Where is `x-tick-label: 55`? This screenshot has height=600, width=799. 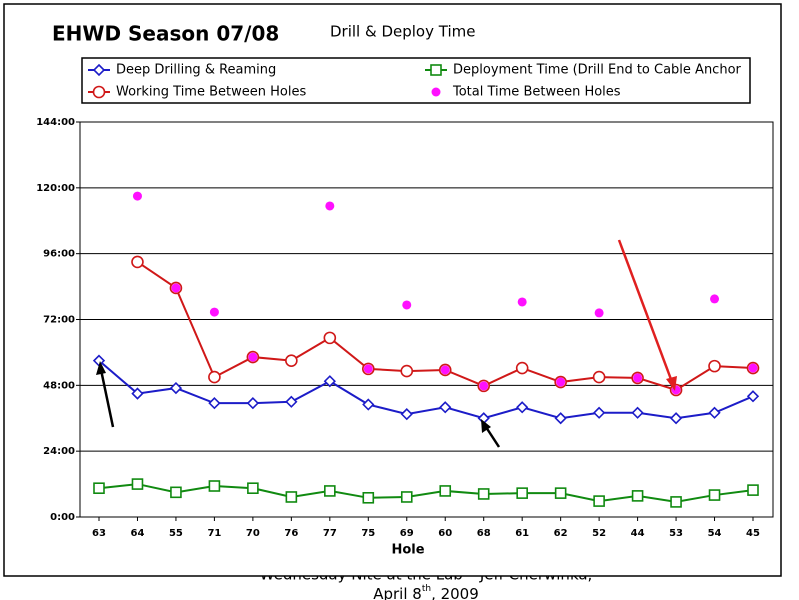 x-tick-label: 55 is located at coordinates (176, 533).